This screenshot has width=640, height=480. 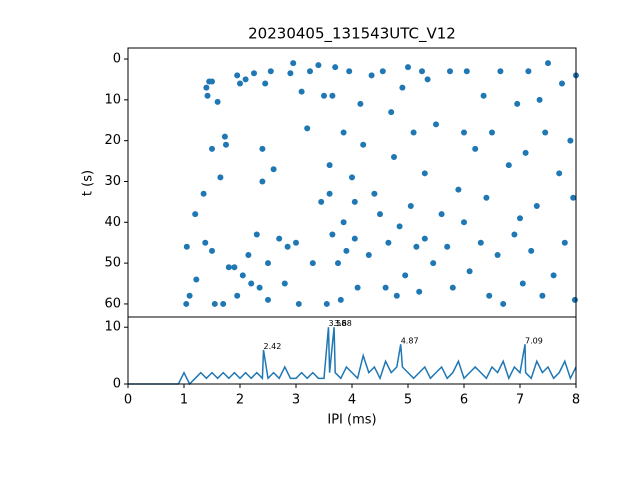 What do you see at coordinates (88, 183) in the screenshot?
I see `y-axis-label: t (s)` at bounding box center [88, 183].